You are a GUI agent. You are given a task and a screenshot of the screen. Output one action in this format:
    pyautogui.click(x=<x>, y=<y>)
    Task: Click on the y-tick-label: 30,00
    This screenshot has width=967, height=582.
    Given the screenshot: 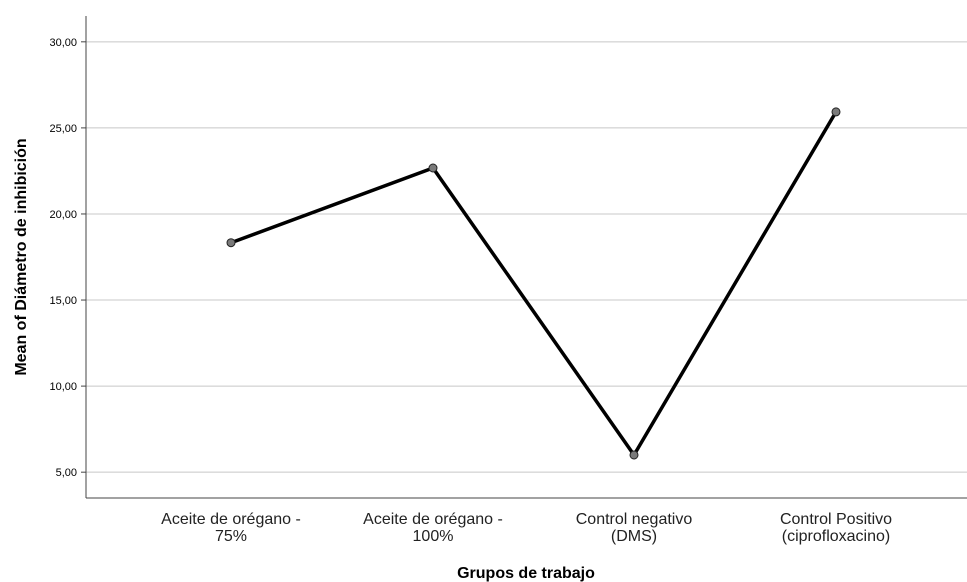 What is the action you would take?
    pyautogui.click(x=63, y=43)
    